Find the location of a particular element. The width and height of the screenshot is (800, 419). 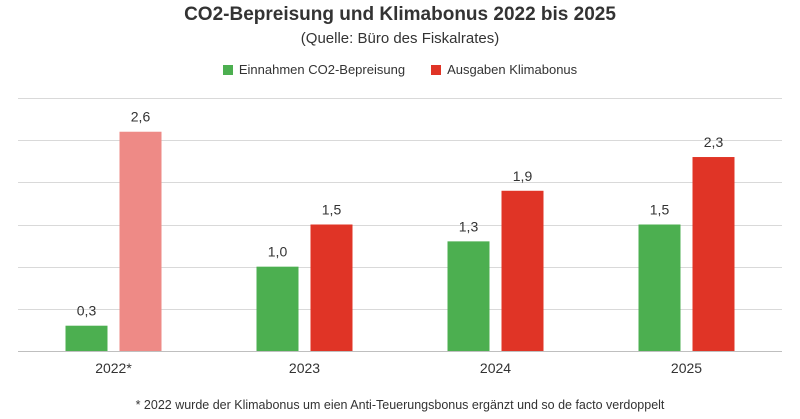

x-tick-label-1: 2023 is located at coordinates (304, 368).